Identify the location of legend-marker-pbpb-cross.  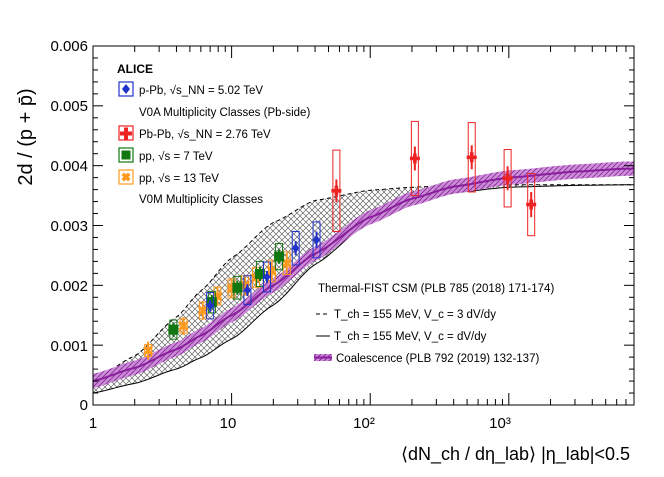
(126, 133).